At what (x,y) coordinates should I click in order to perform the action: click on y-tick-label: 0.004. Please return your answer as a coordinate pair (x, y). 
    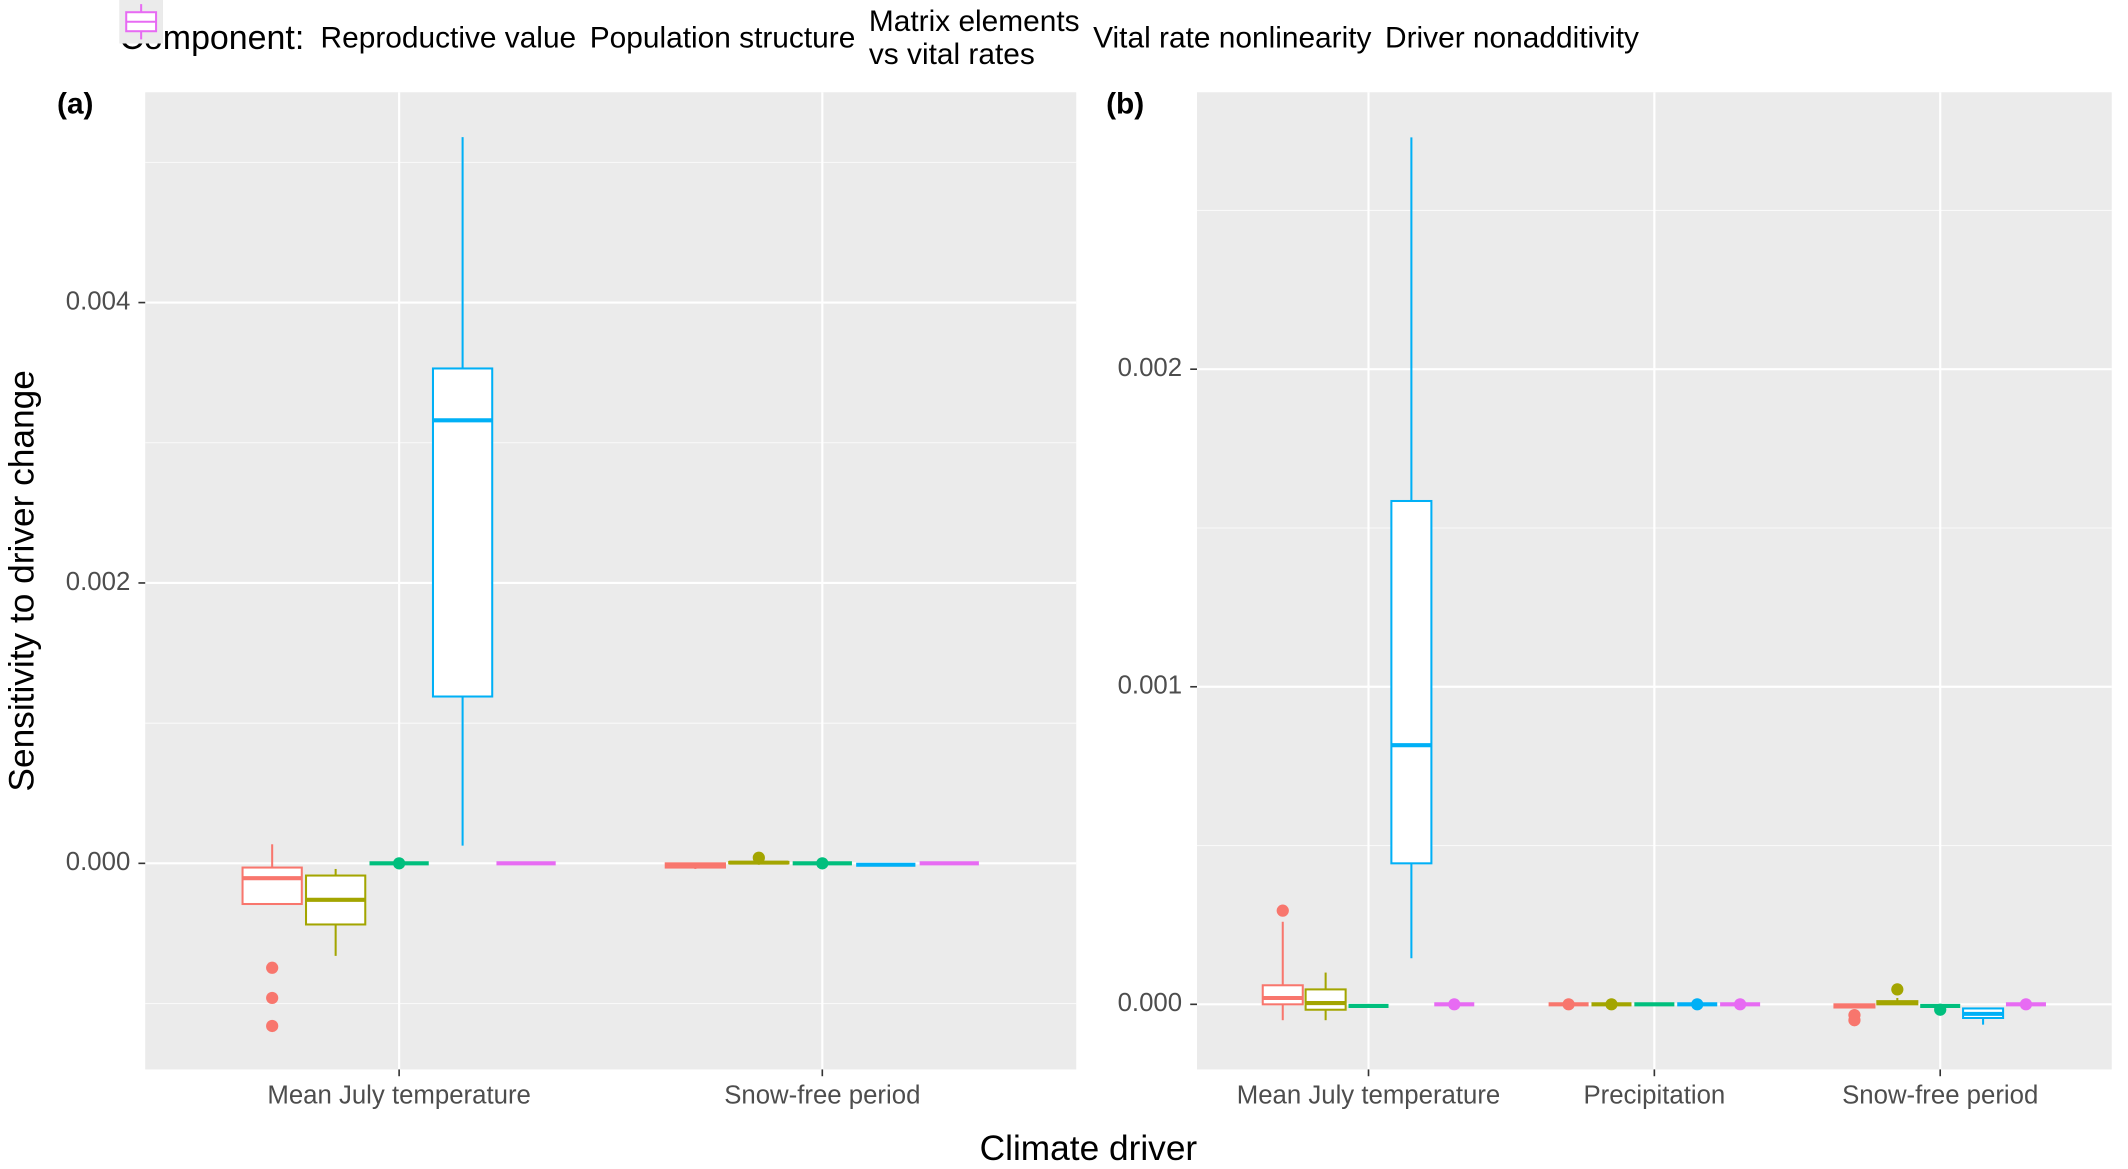
    Looking at the image, I should click on (98, 301).